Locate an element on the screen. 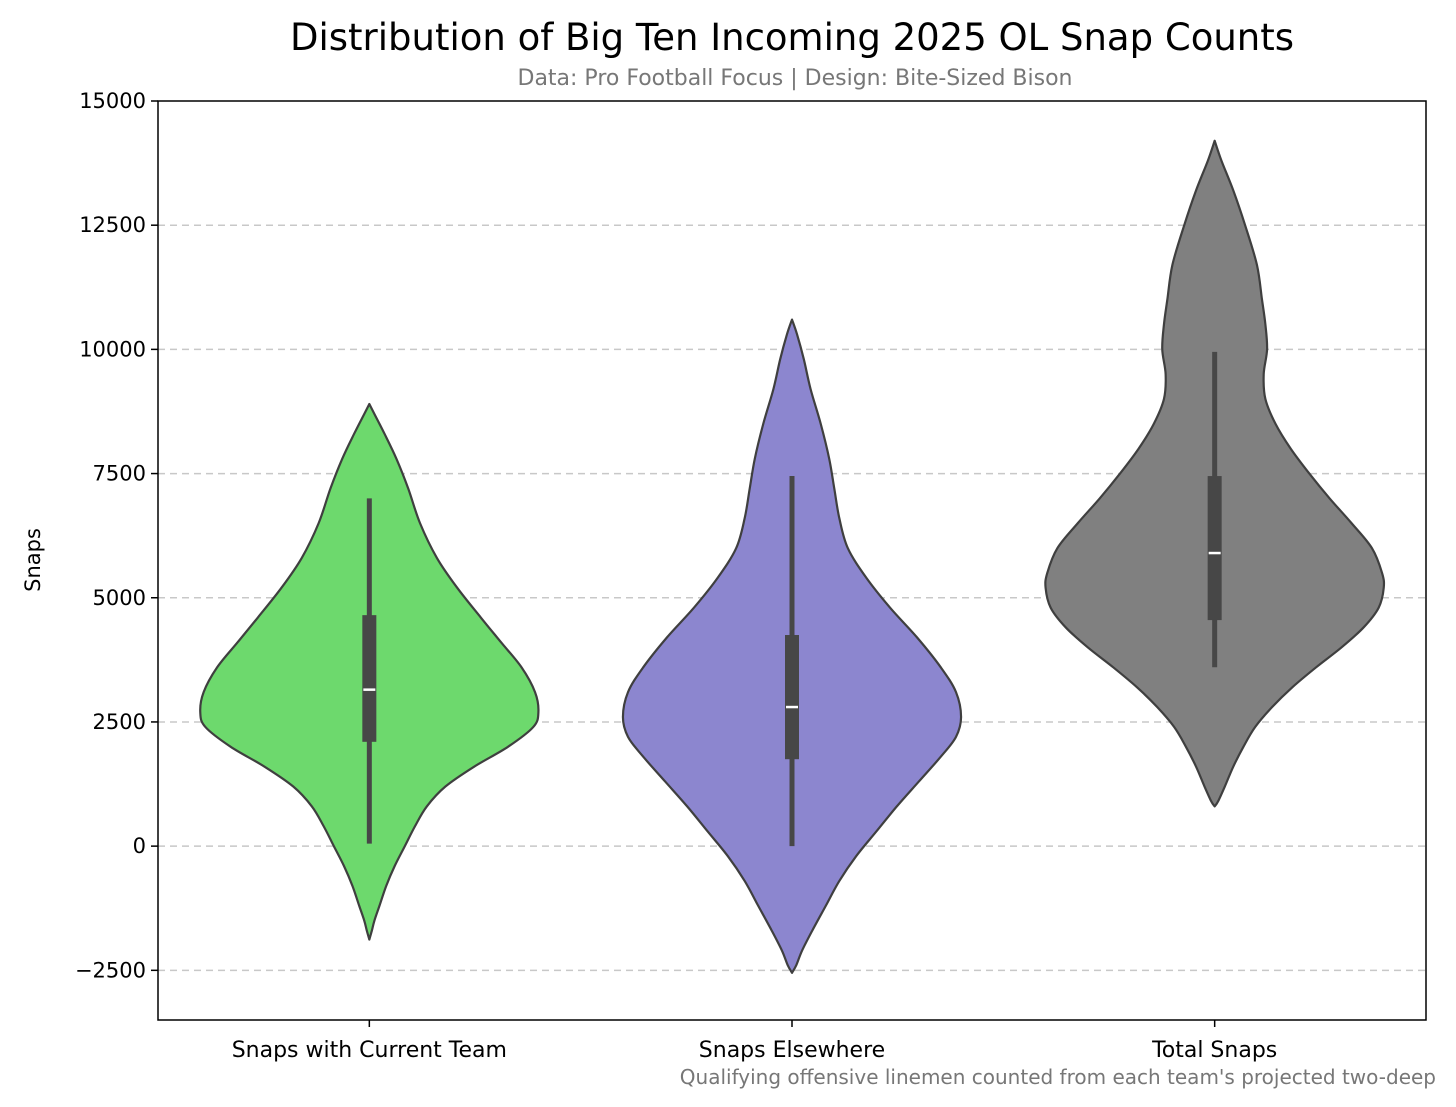 This screenshot has height=1107, width=1456. y-tick-label: 12500 is located at coordinates (112, 225).